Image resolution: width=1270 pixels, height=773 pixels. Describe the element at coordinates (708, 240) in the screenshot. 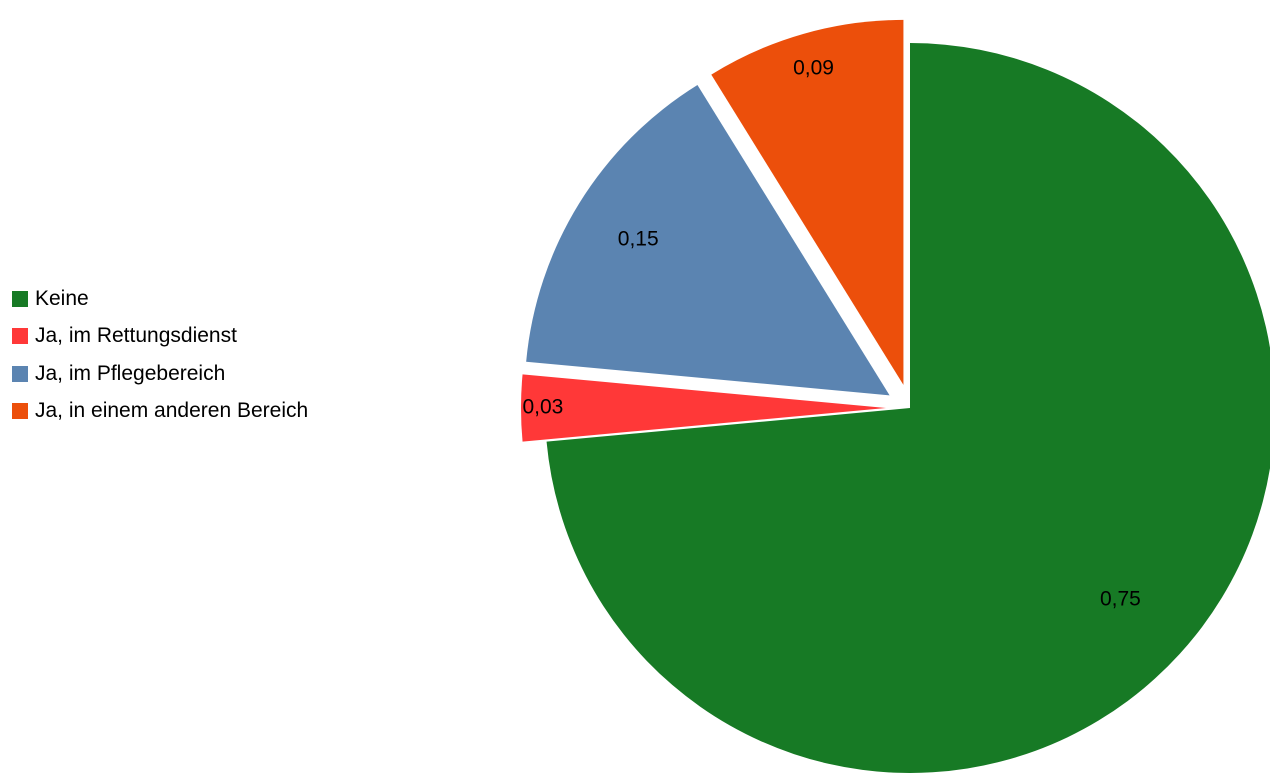

I see `pie-slice-pflegebereich` at that location.